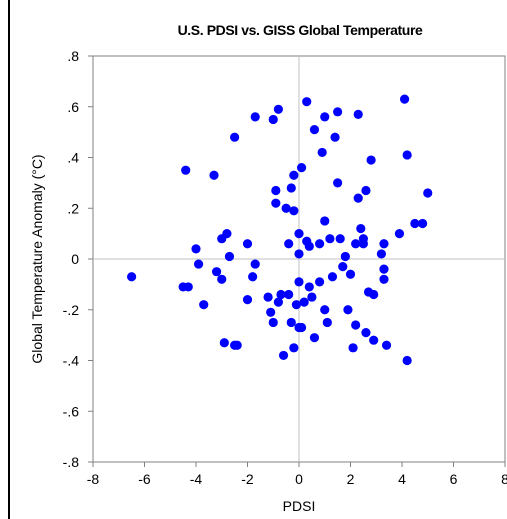 This screenshot has height=519, width=507. What do you see at coordinates (299, 506) in the screenshot?
I see `x-axis-label: PDSI` at bounding box center [299, 506].